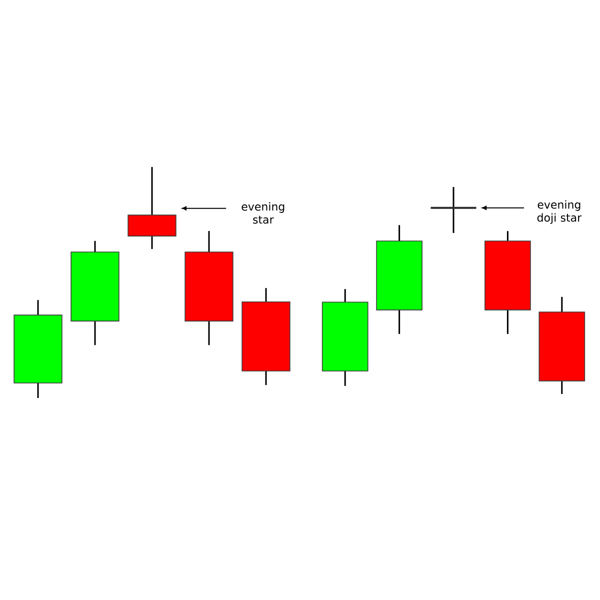 This screenshot has height=600, width=600. What do you see at coordinates (263, 213) in the screenshot?
I see `annotation: evening star` at bounding box center [263, 213].